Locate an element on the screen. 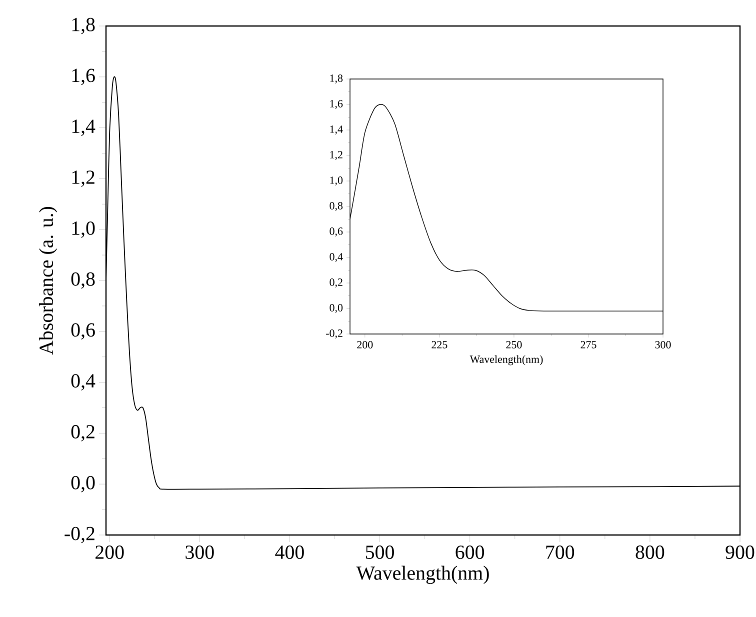 Image resolution: width=756 pixels, height=617 pixels. x-tick-label: 275 is located at coordinates (588, 344).